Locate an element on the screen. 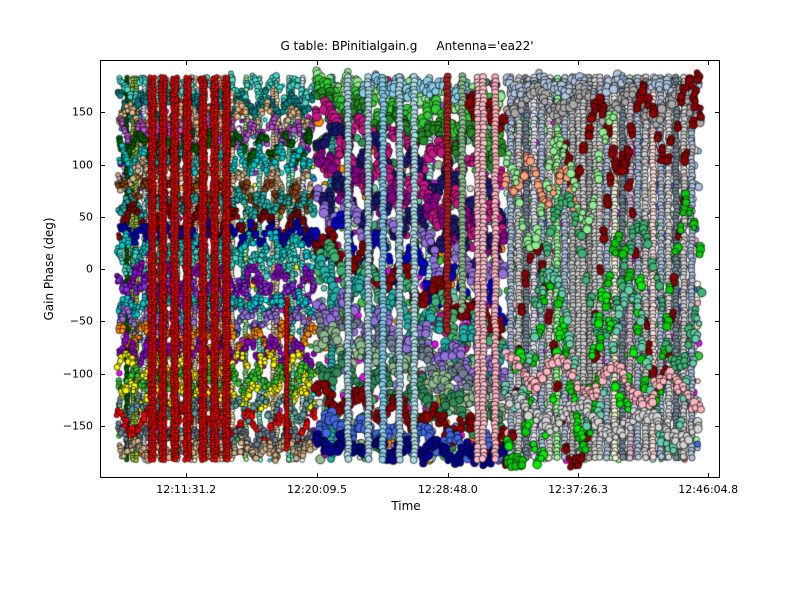  x-tick-label: 12:11:31.2 is located at coordinates (186, 489).